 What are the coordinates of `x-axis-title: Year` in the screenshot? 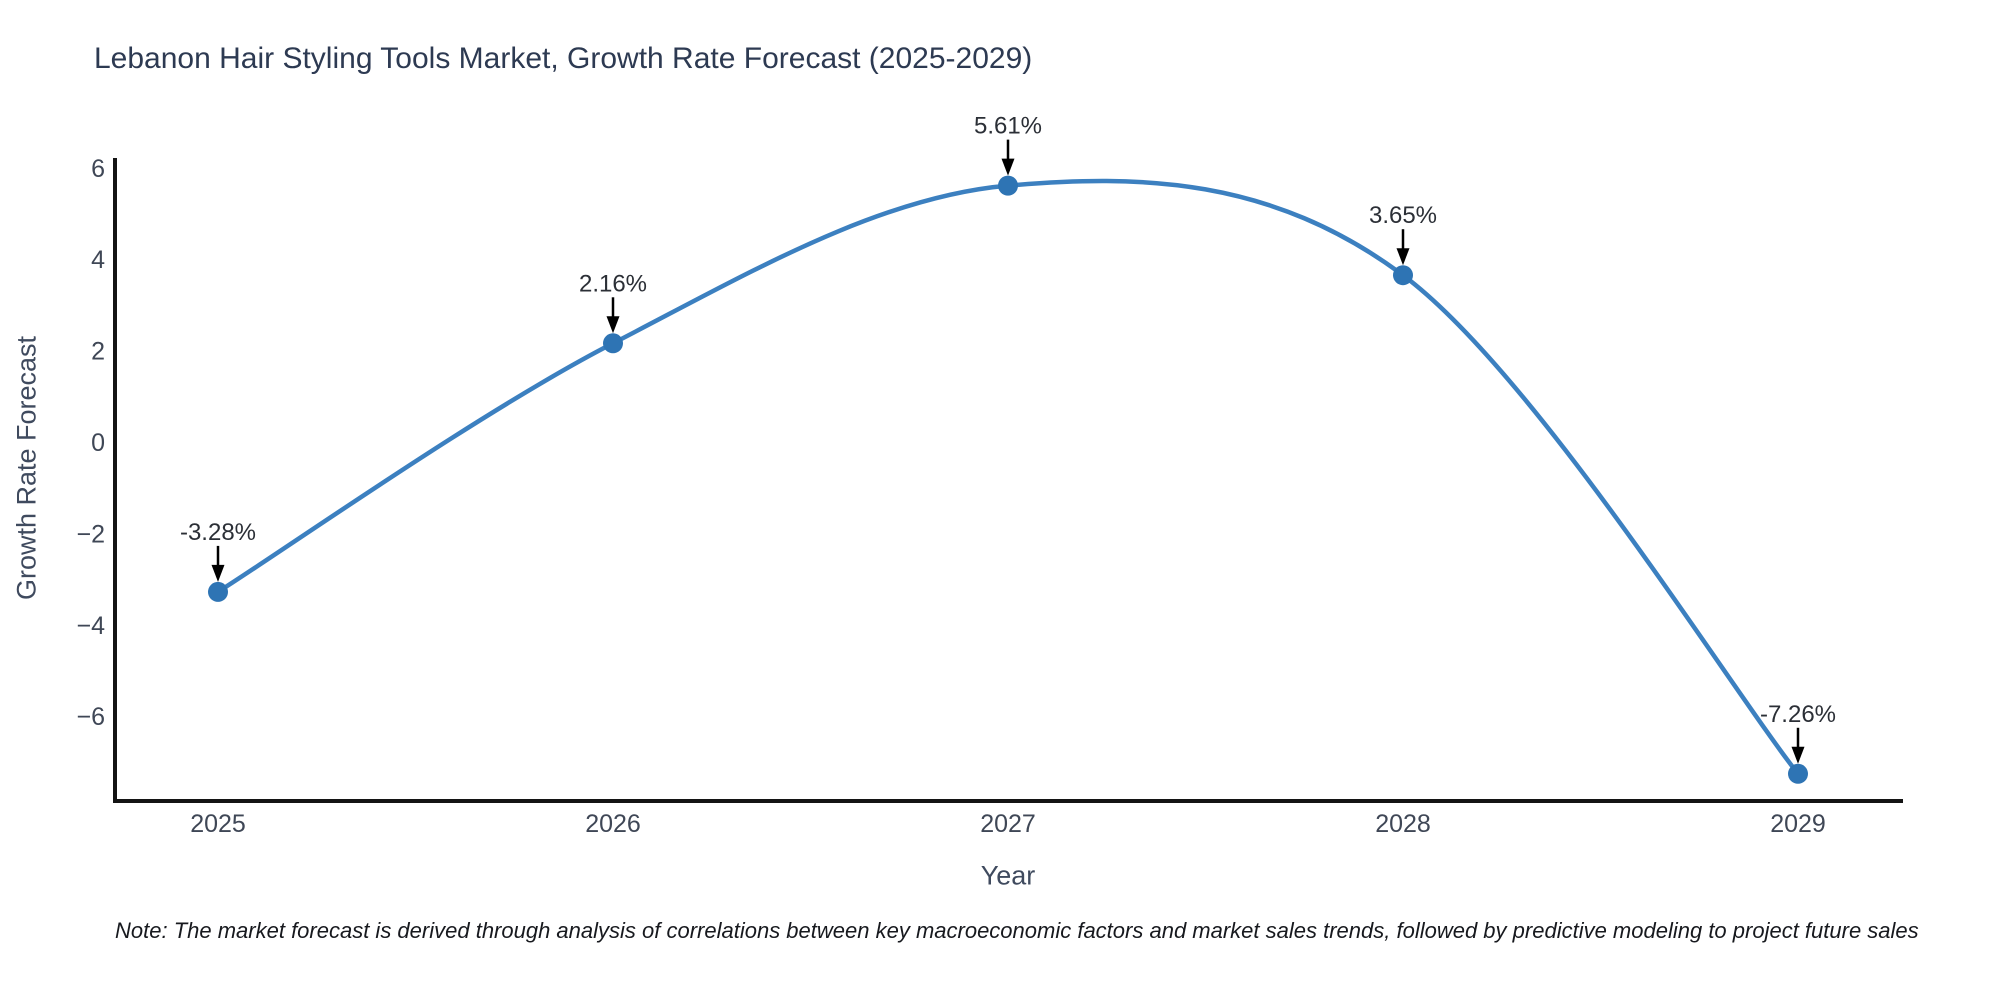 It's located at (1008, 875).